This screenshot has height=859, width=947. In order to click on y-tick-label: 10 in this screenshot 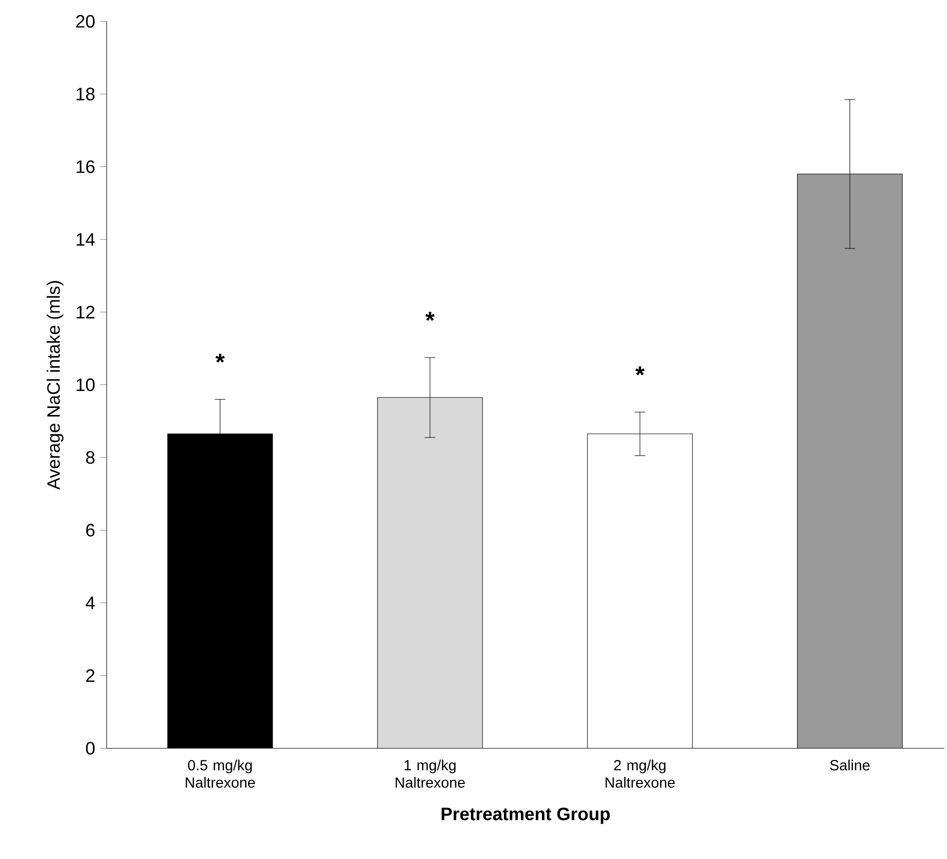, I will do `click(85, 385)`.